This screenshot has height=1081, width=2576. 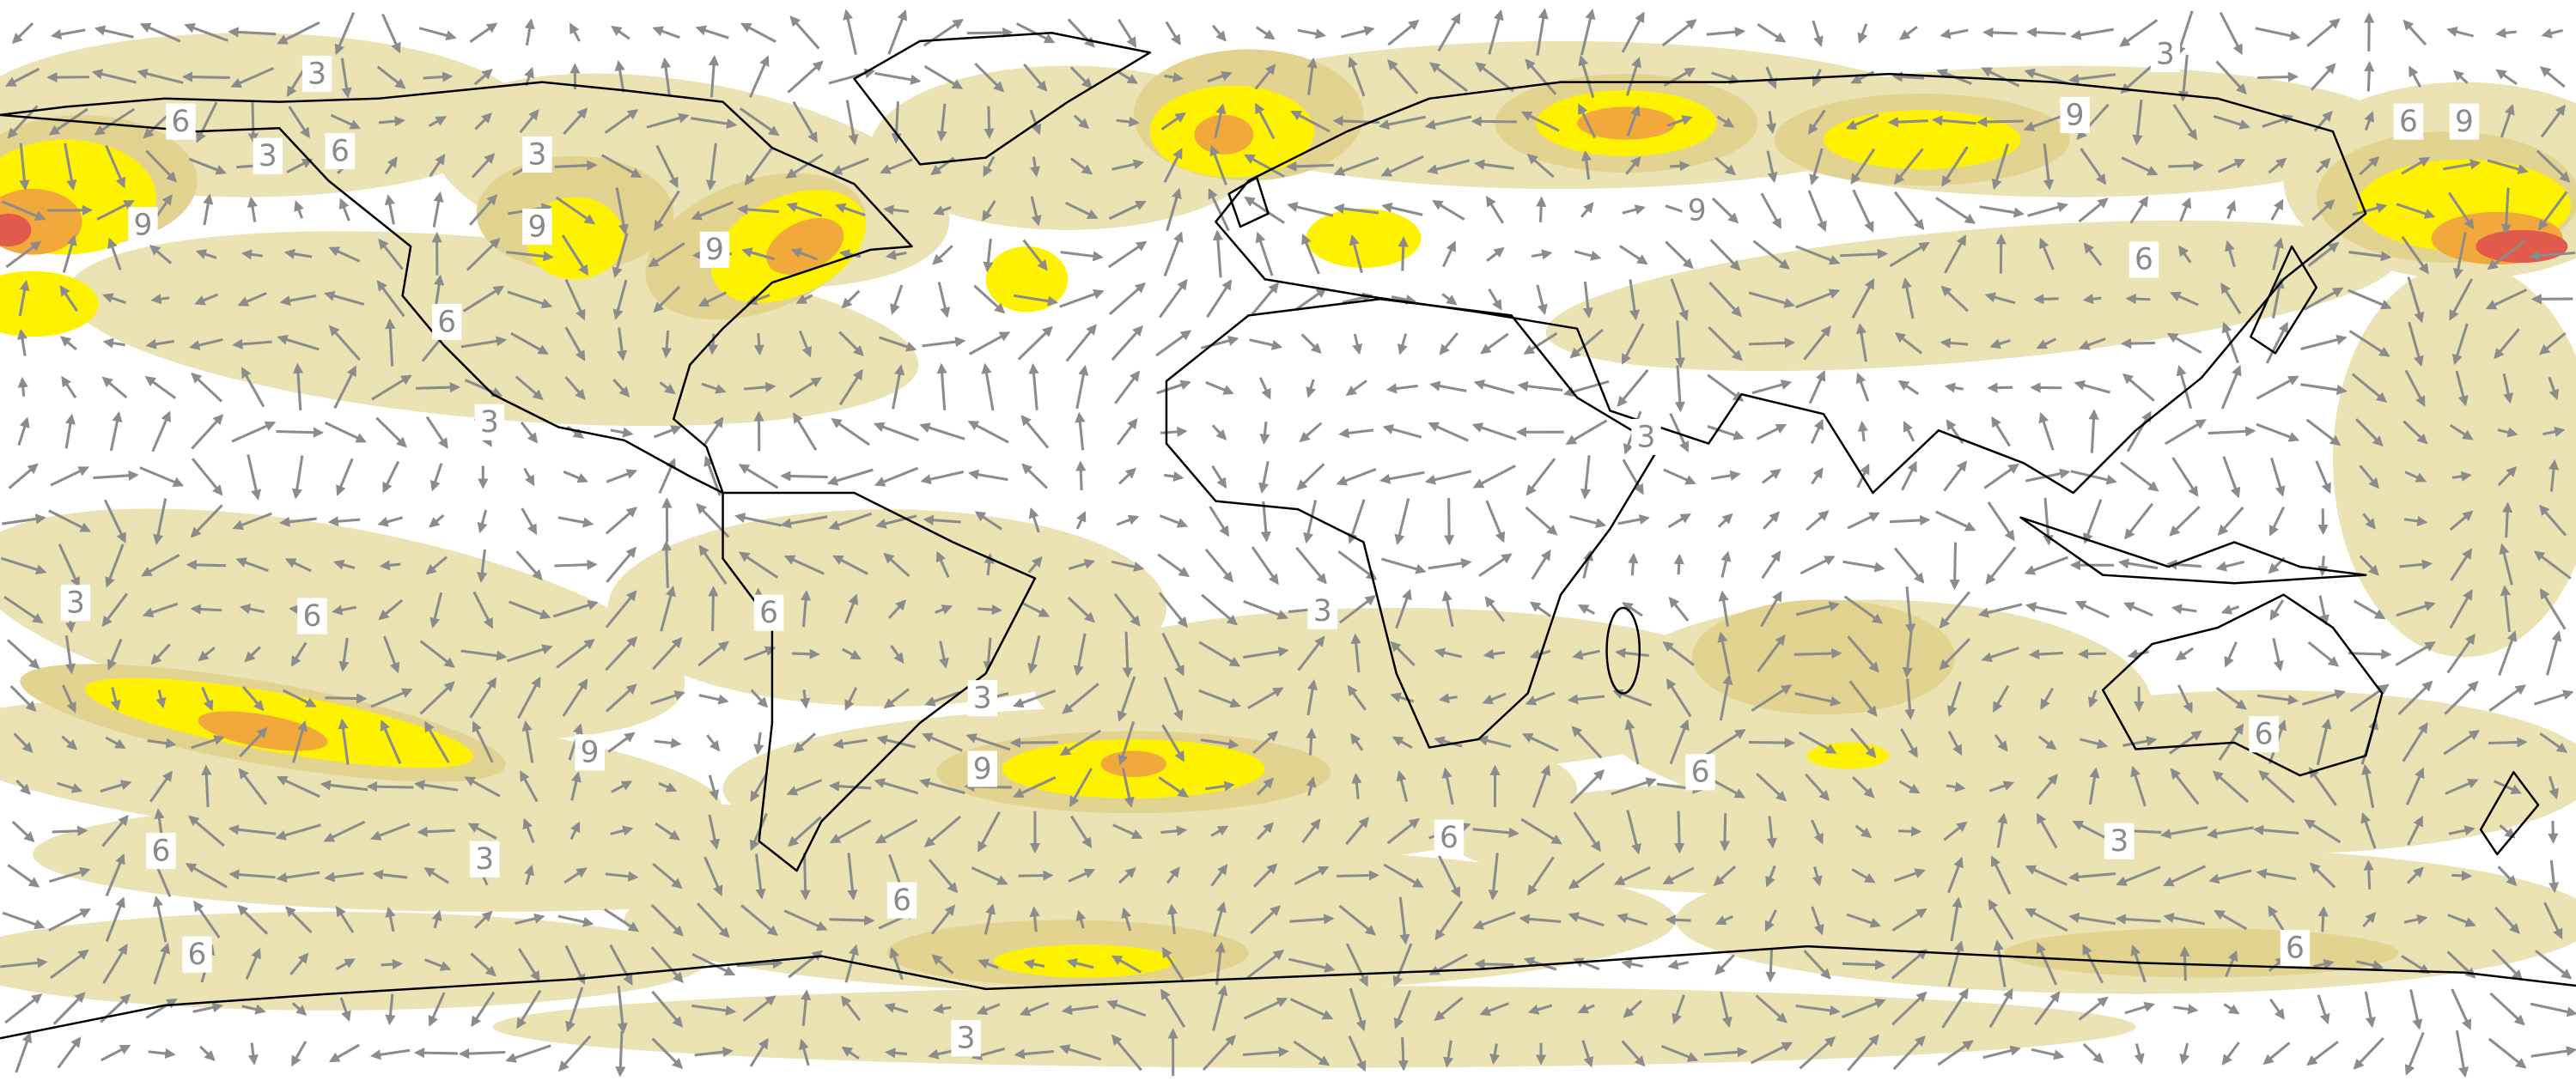 I want to click on contour-region, so click(x=1922, y=140).